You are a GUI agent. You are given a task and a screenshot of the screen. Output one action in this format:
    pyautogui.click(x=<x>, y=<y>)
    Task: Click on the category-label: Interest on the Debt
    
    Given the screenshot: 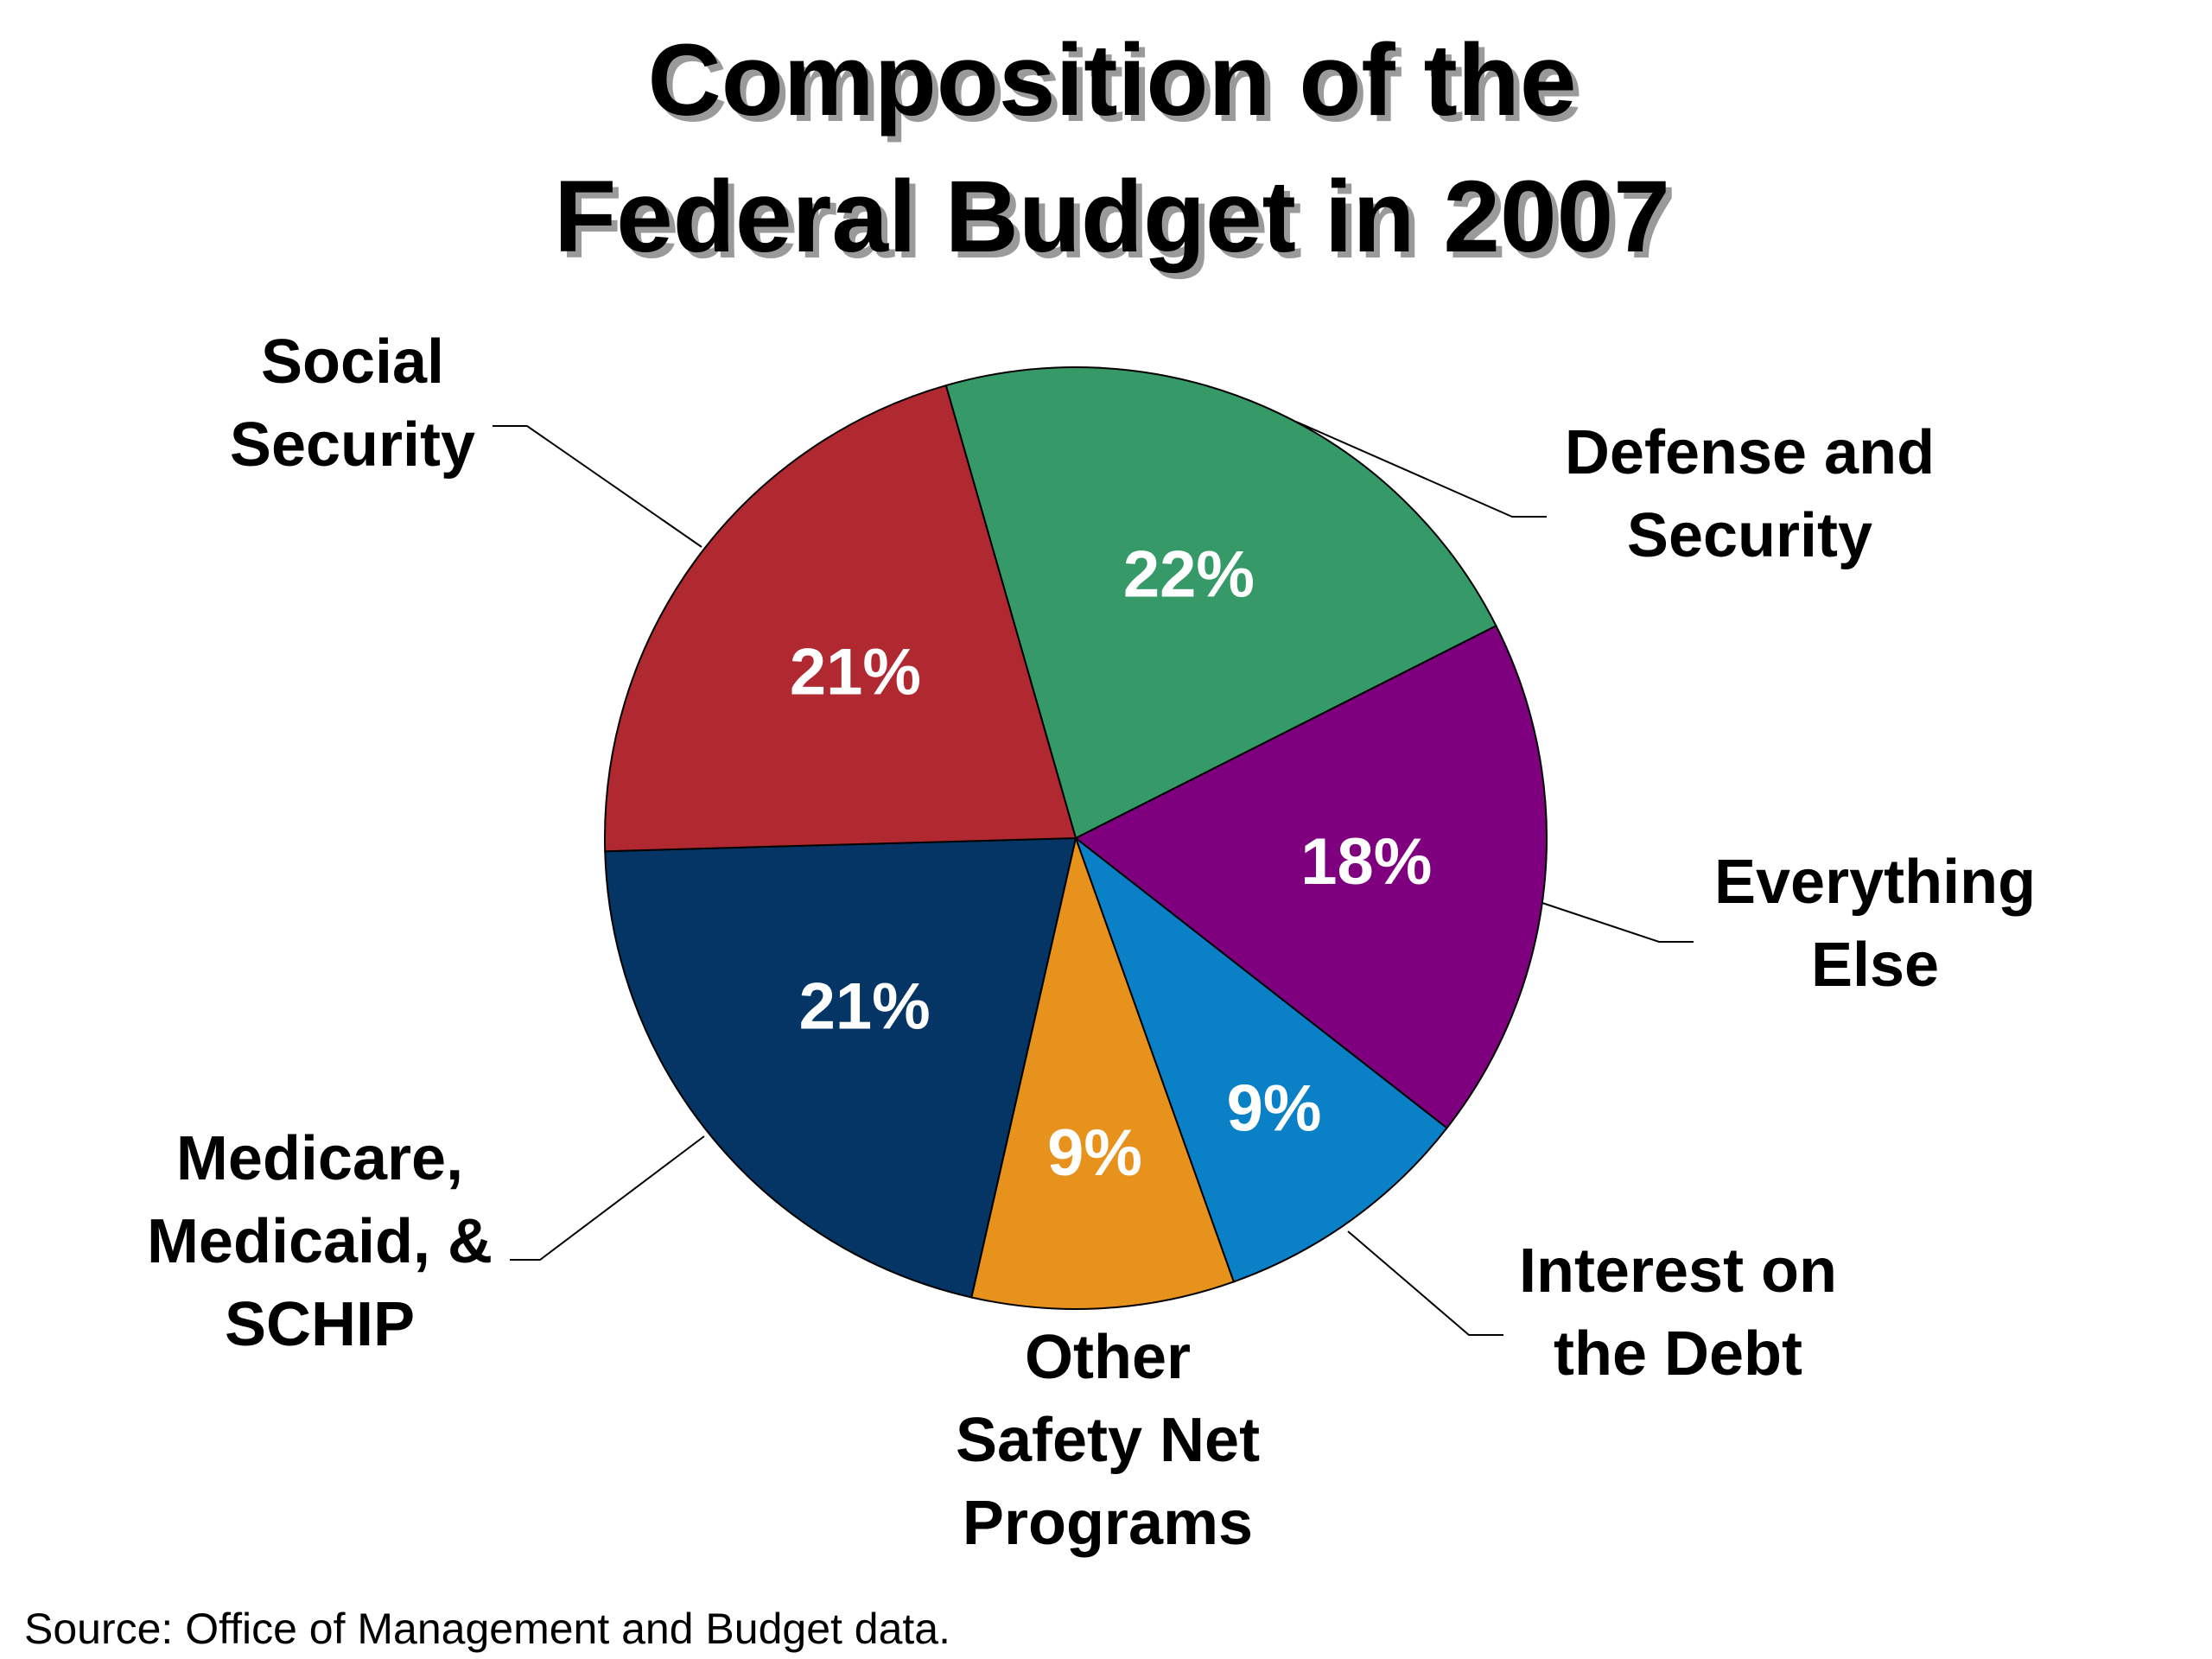 What is the action you would take?
    pyautogui.click(x=1678, y=1312)
    